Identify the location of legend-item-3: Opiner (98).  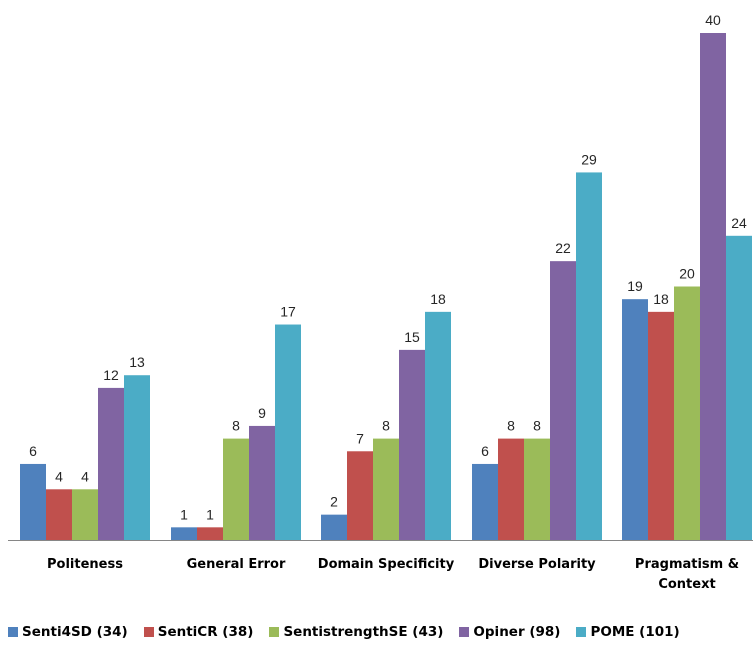
(509, 632).